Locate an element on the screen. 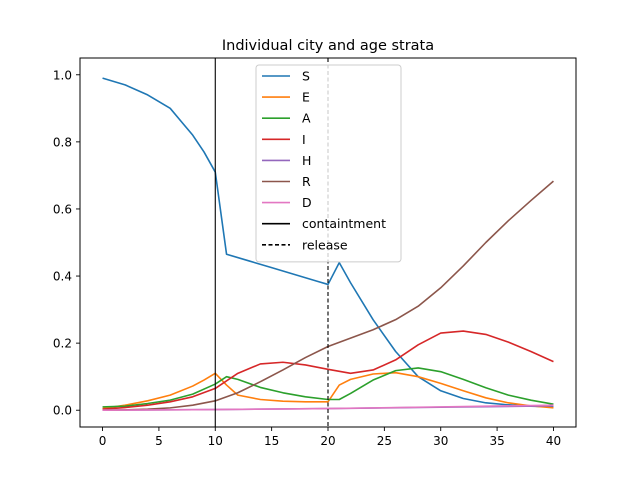 This screenshot has height=480, width=640. series-line-d is located at coordinates (328, 408).